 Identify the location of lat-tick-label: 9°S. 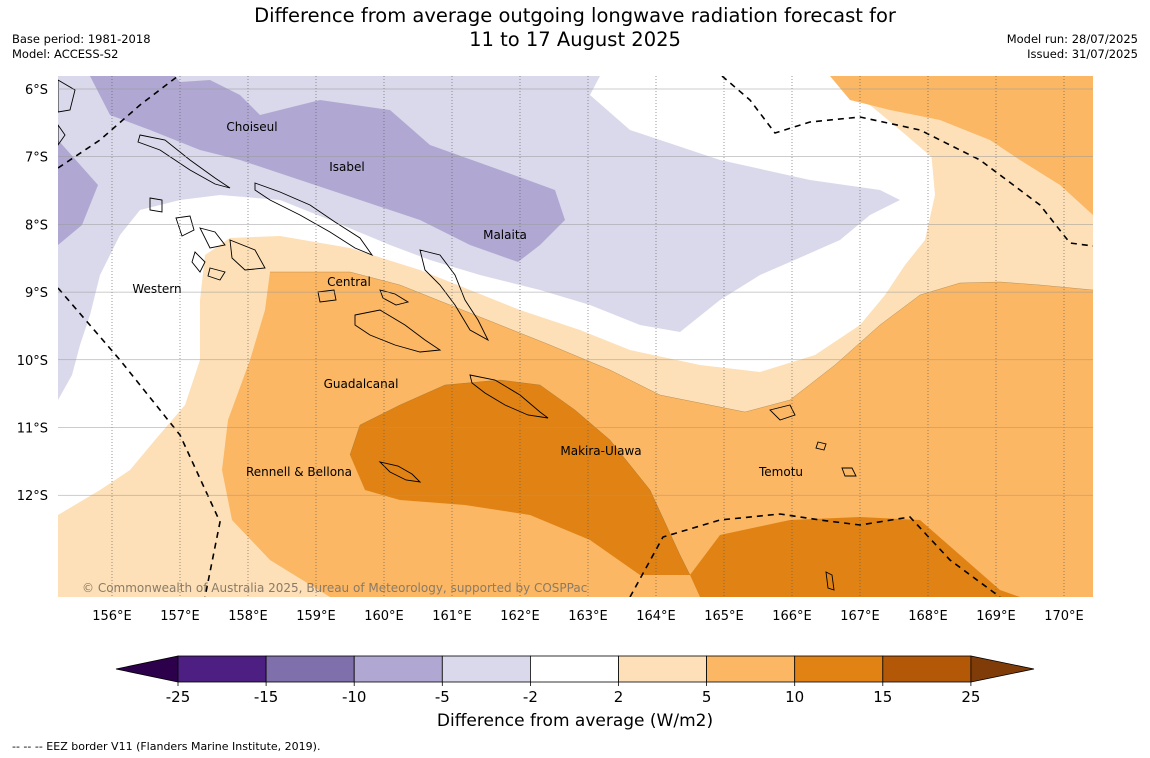
(36, 293).